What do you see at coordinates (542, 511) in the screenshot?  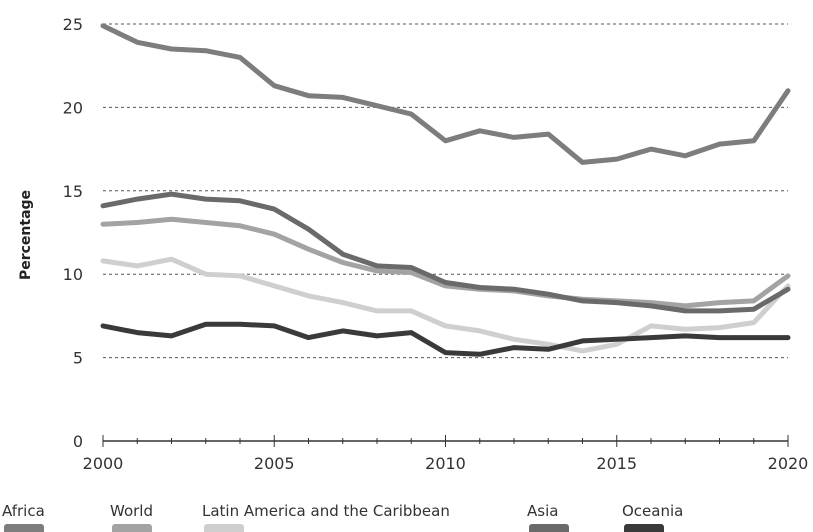 I see `legend-label: Asia` at bounding box center [542, 511].